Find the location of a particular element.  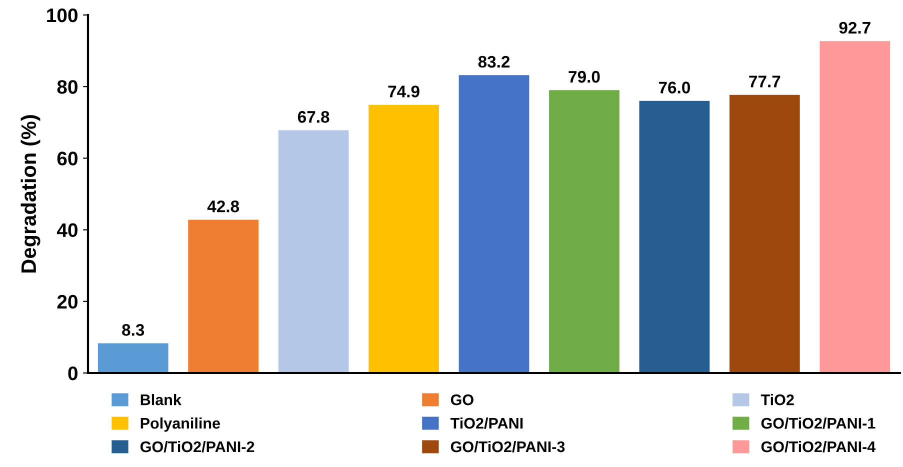

y-tick-label: 60 is located at coordinates (67, 159).